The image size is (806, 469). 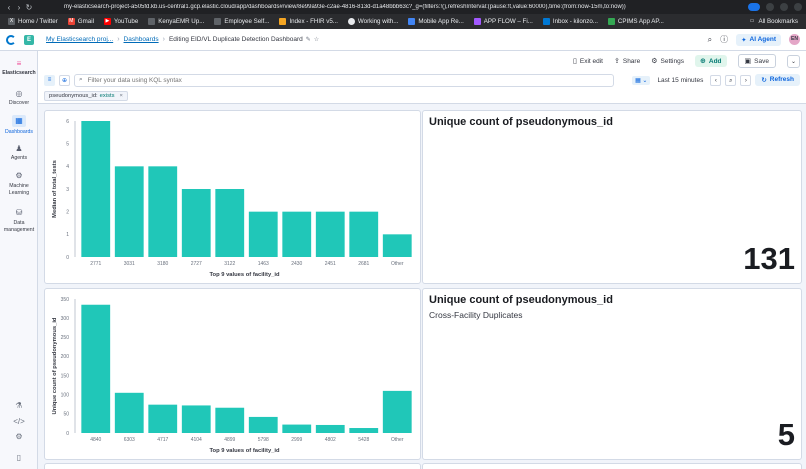 What do you see at coordinates (19, 457) in the screenshot?
I see `collapse-icon: ▯` at bounding box center [19, 457].